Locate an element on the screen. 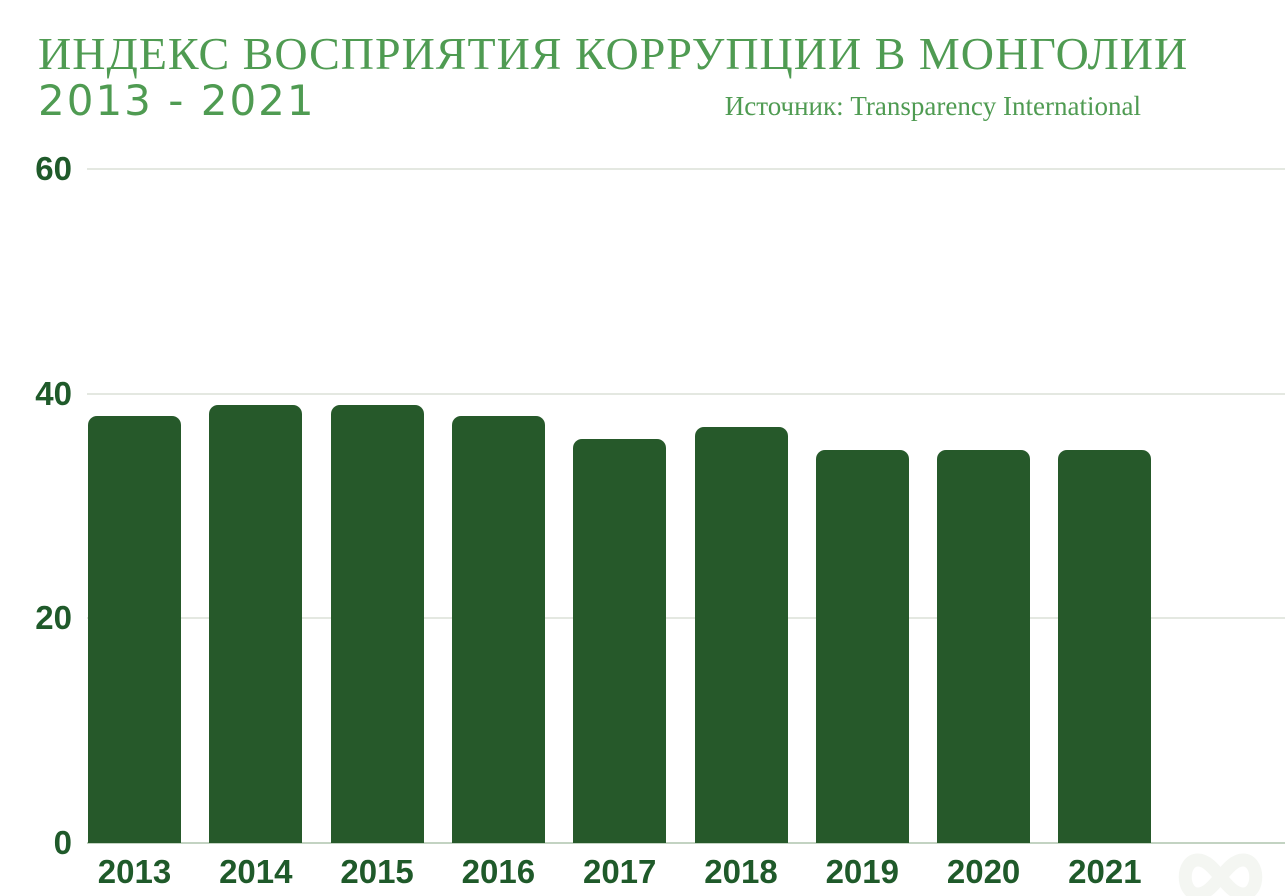  x-tick-label-2016: 2016 is located at coordinates (498, 871).